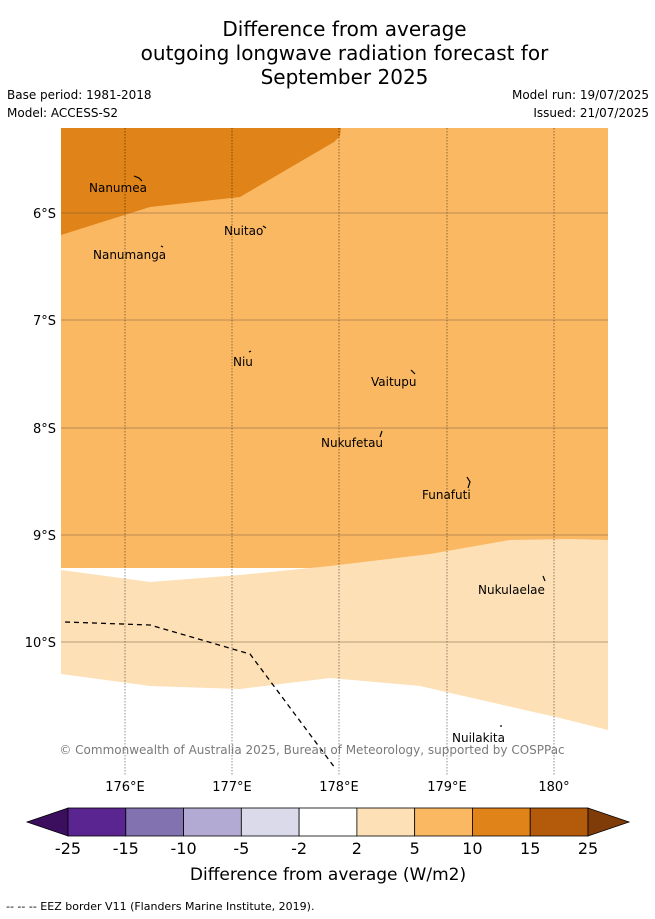  What do you see at coordinates (478, 738) in the screenshot?
I see `place-label-nuilakita: Nuilakita` at bounding box center [478, 738].